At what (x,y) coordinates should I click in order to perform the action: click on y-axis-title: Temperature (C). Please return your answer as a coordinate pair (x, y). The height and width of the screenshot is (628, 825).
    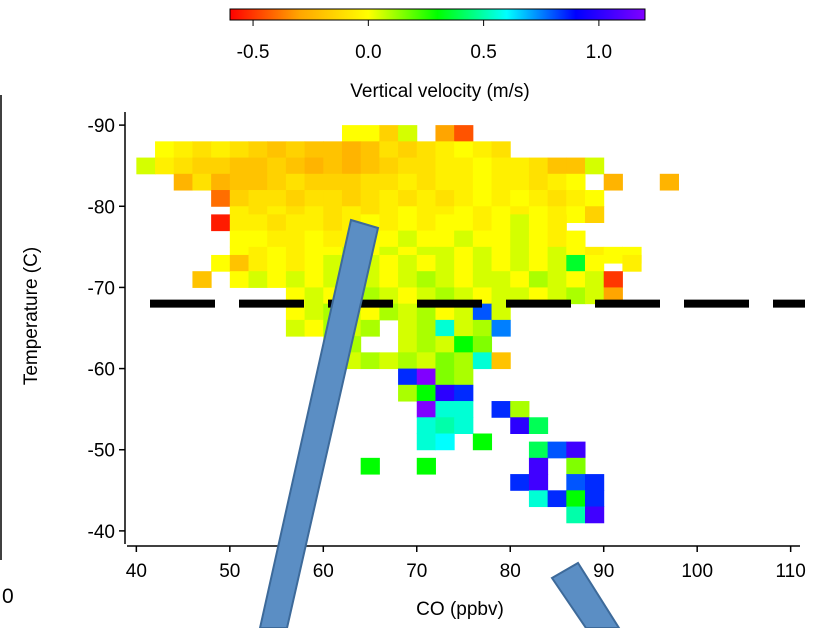
    Looking at the image, I should click on (31, 316).